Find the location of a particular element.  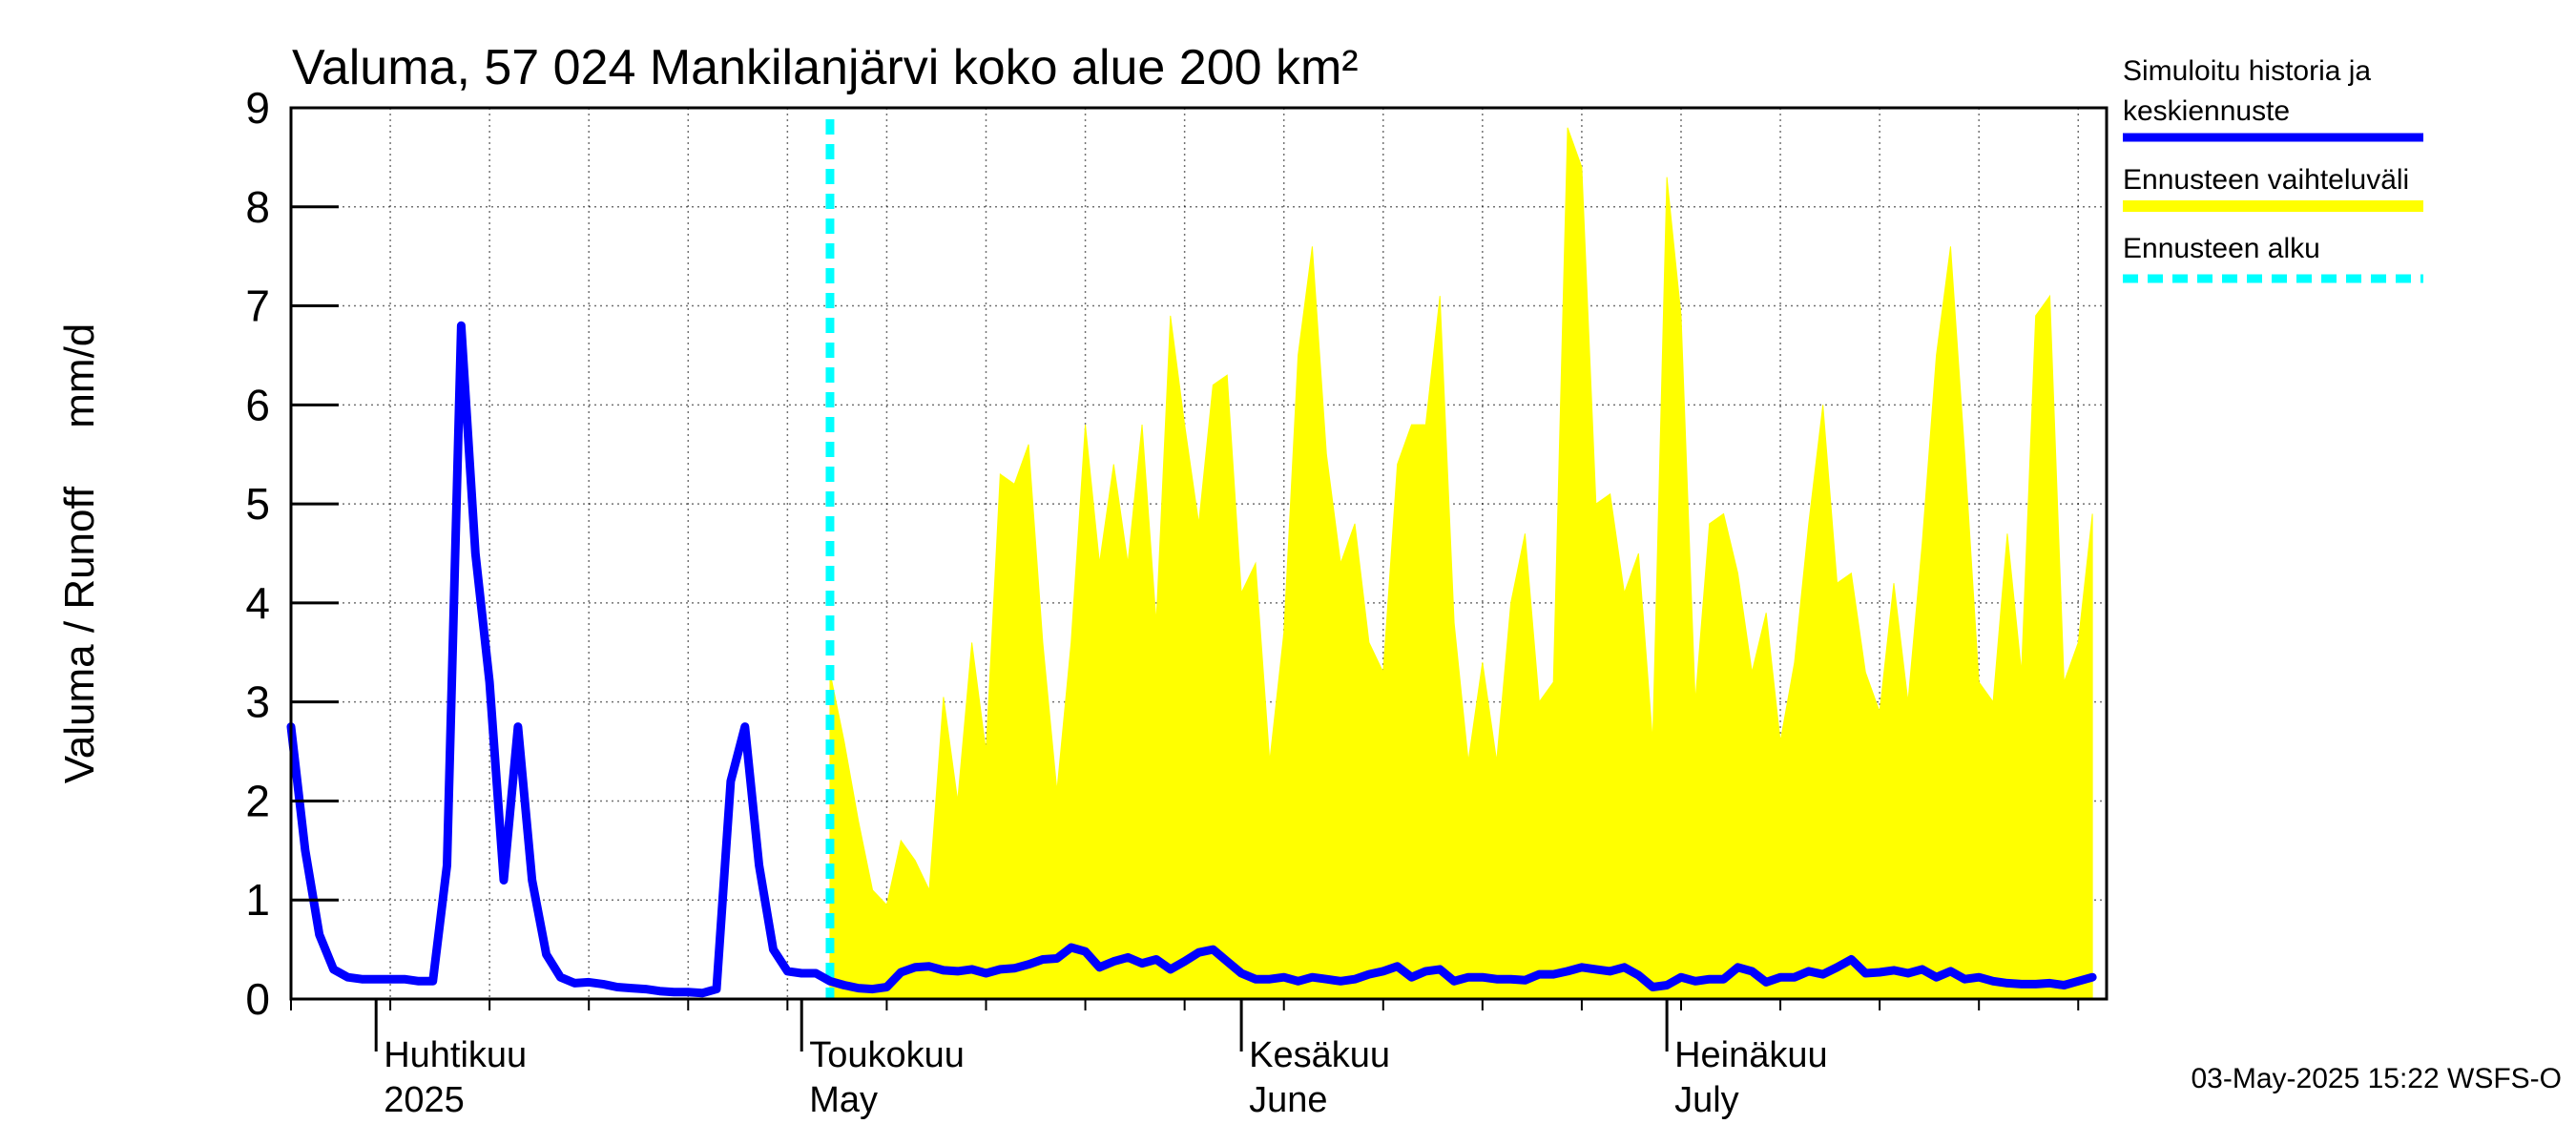

y-tick-label: 0 is located at coordinates (257, 999).